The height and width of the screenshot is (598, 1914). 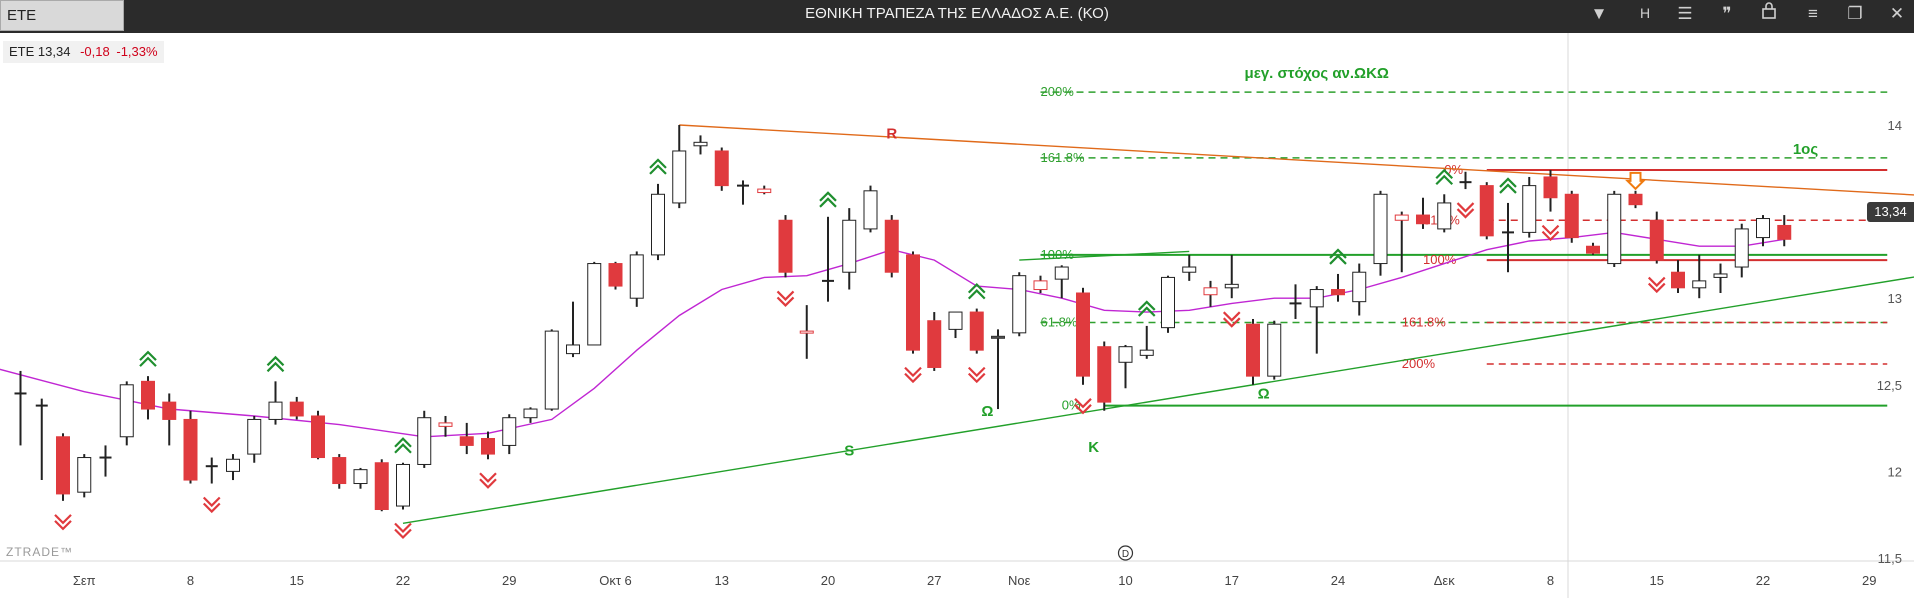 What do you see at coordinates (722, 580) in the screenshot?
I see `x-tick-label: 13` at bounding box center [722, 580].